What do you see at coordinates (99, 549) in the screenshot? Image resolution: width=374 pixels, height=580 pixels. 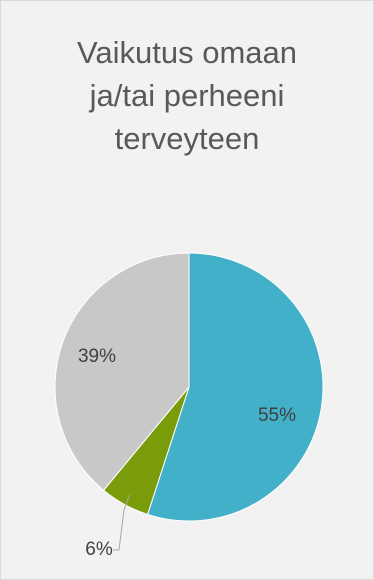 I see `data-label-2: 6%` at bounding box center [99, 549].